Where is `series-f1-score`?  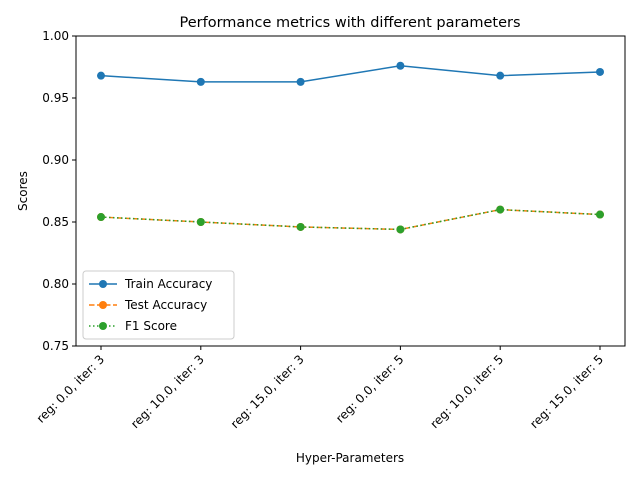 series-f1-score is located at coordinates (350, 219).